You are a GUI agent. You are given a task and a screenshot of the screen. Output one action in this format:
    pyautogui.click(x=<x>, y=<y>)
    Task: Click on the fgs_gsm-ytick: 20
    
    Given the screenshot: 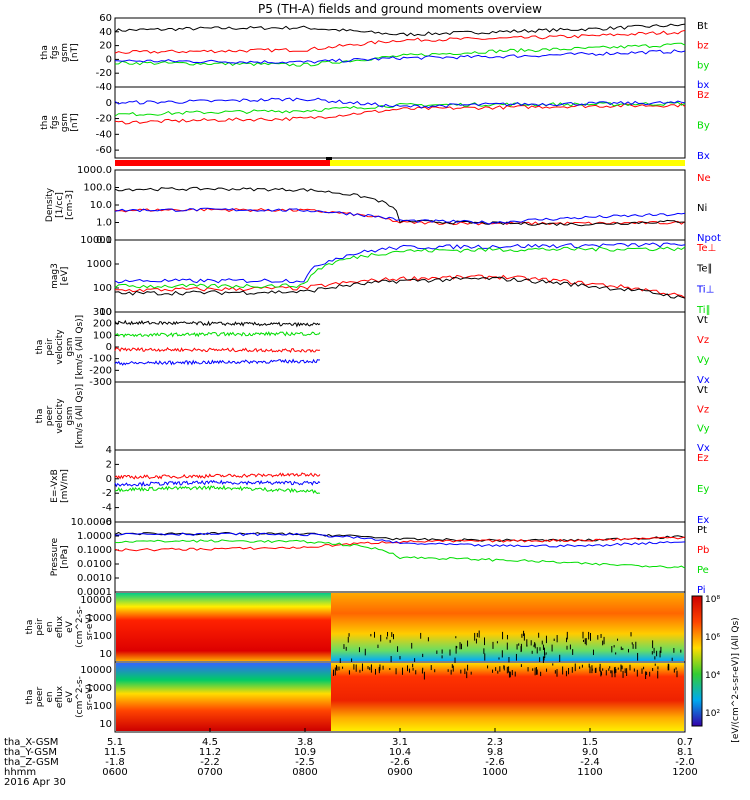 What is the action you would take?
    pyautogui.click(x=105, y=46)
    